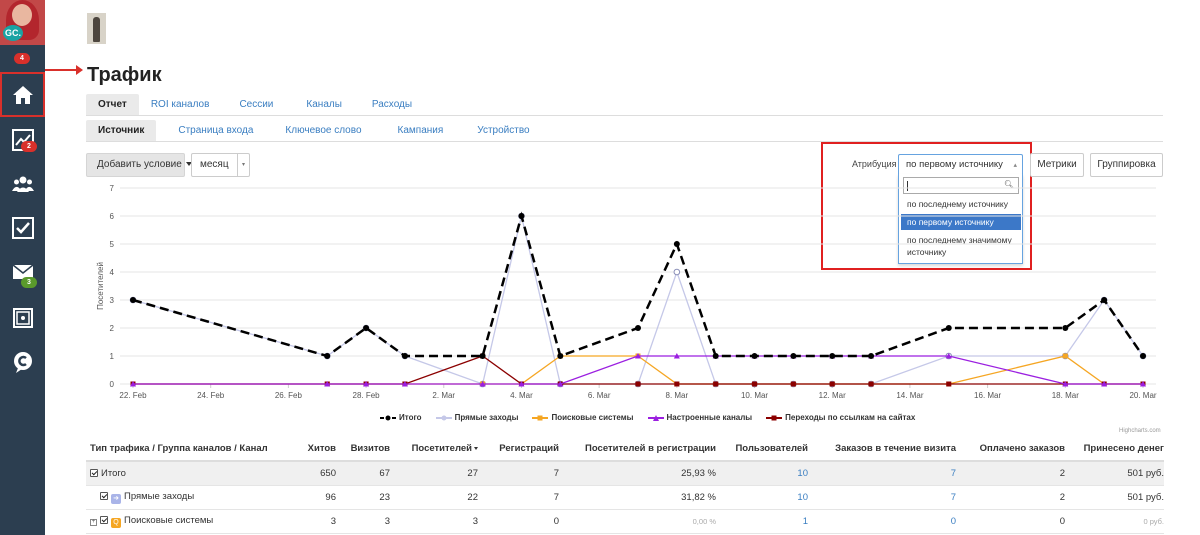  I want to click on y-tick-label: 3, so click(112, 300).